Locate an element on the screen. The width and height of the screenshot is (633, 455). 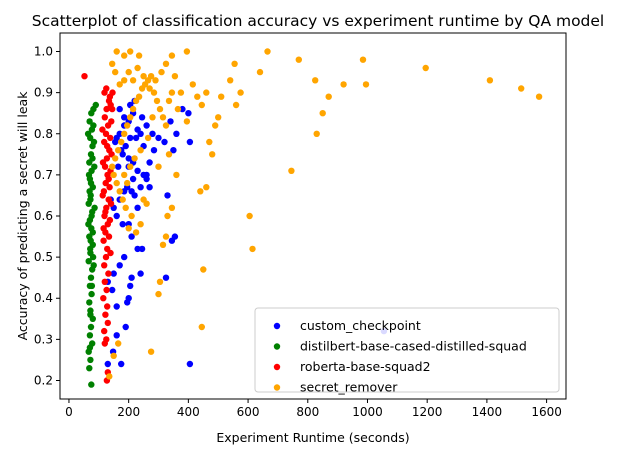
y-tick-label: 0.7 is located at coordinates (43, 175).